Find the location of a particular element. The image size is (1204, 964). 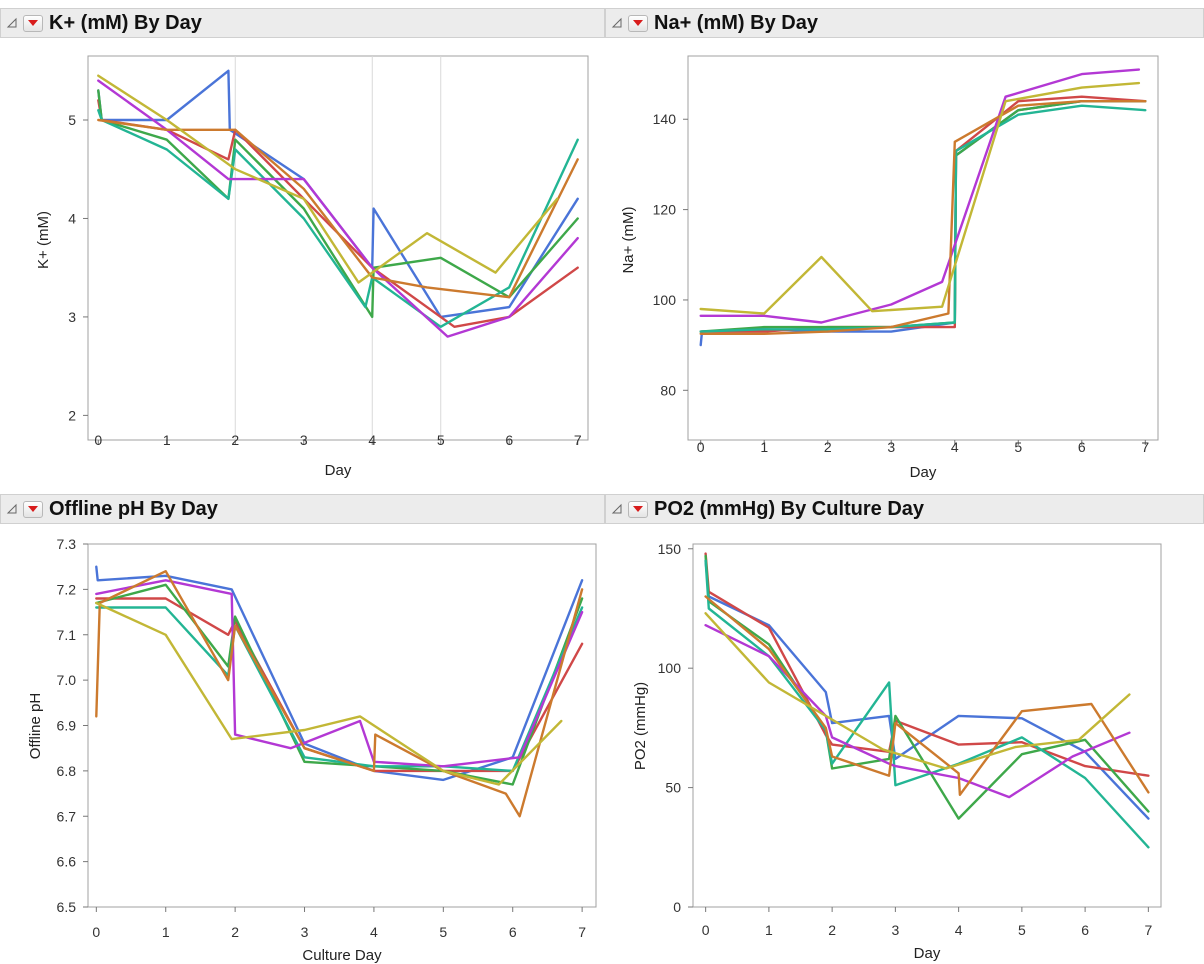

panel-title: K+ (mM) By Day is located at coordinates (125, 22).